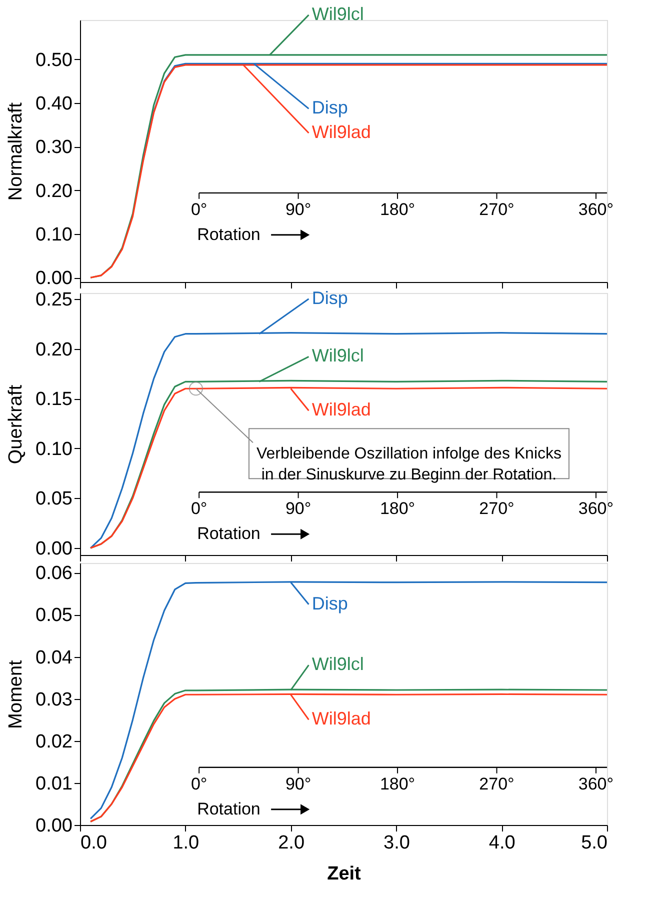 Image resolution: width=646 pixels, height=900 pixels. Describe the element at coordinates (54, 699) in the screenshot. I see `y-tick-label: 0.03` at that location.